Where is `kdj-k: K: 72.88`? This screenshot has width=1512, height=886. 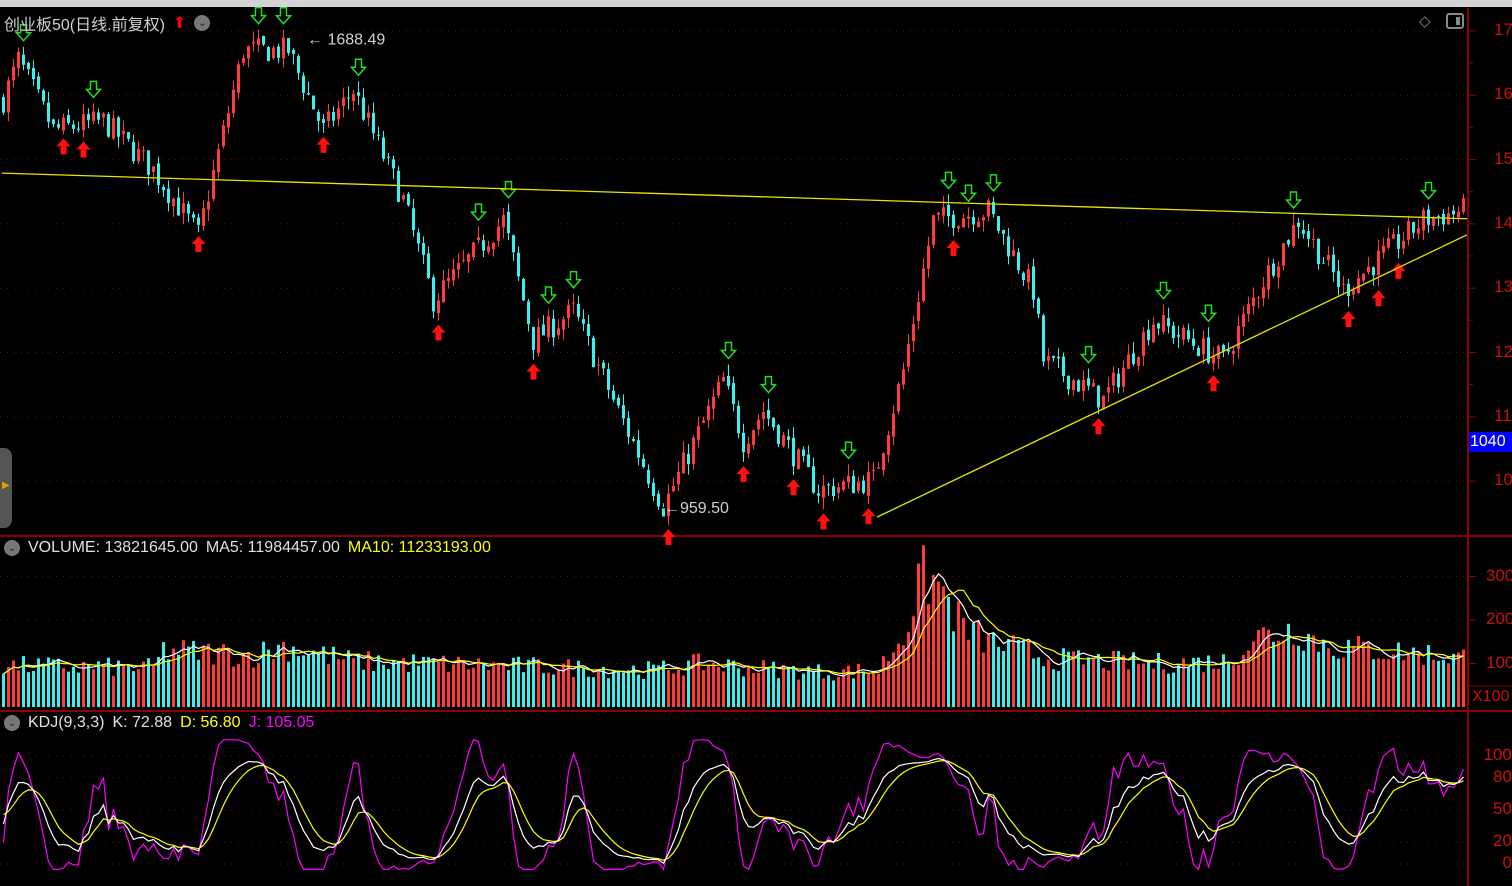
kdj-k: K: 72.88 is located at coordinates (142, 722).